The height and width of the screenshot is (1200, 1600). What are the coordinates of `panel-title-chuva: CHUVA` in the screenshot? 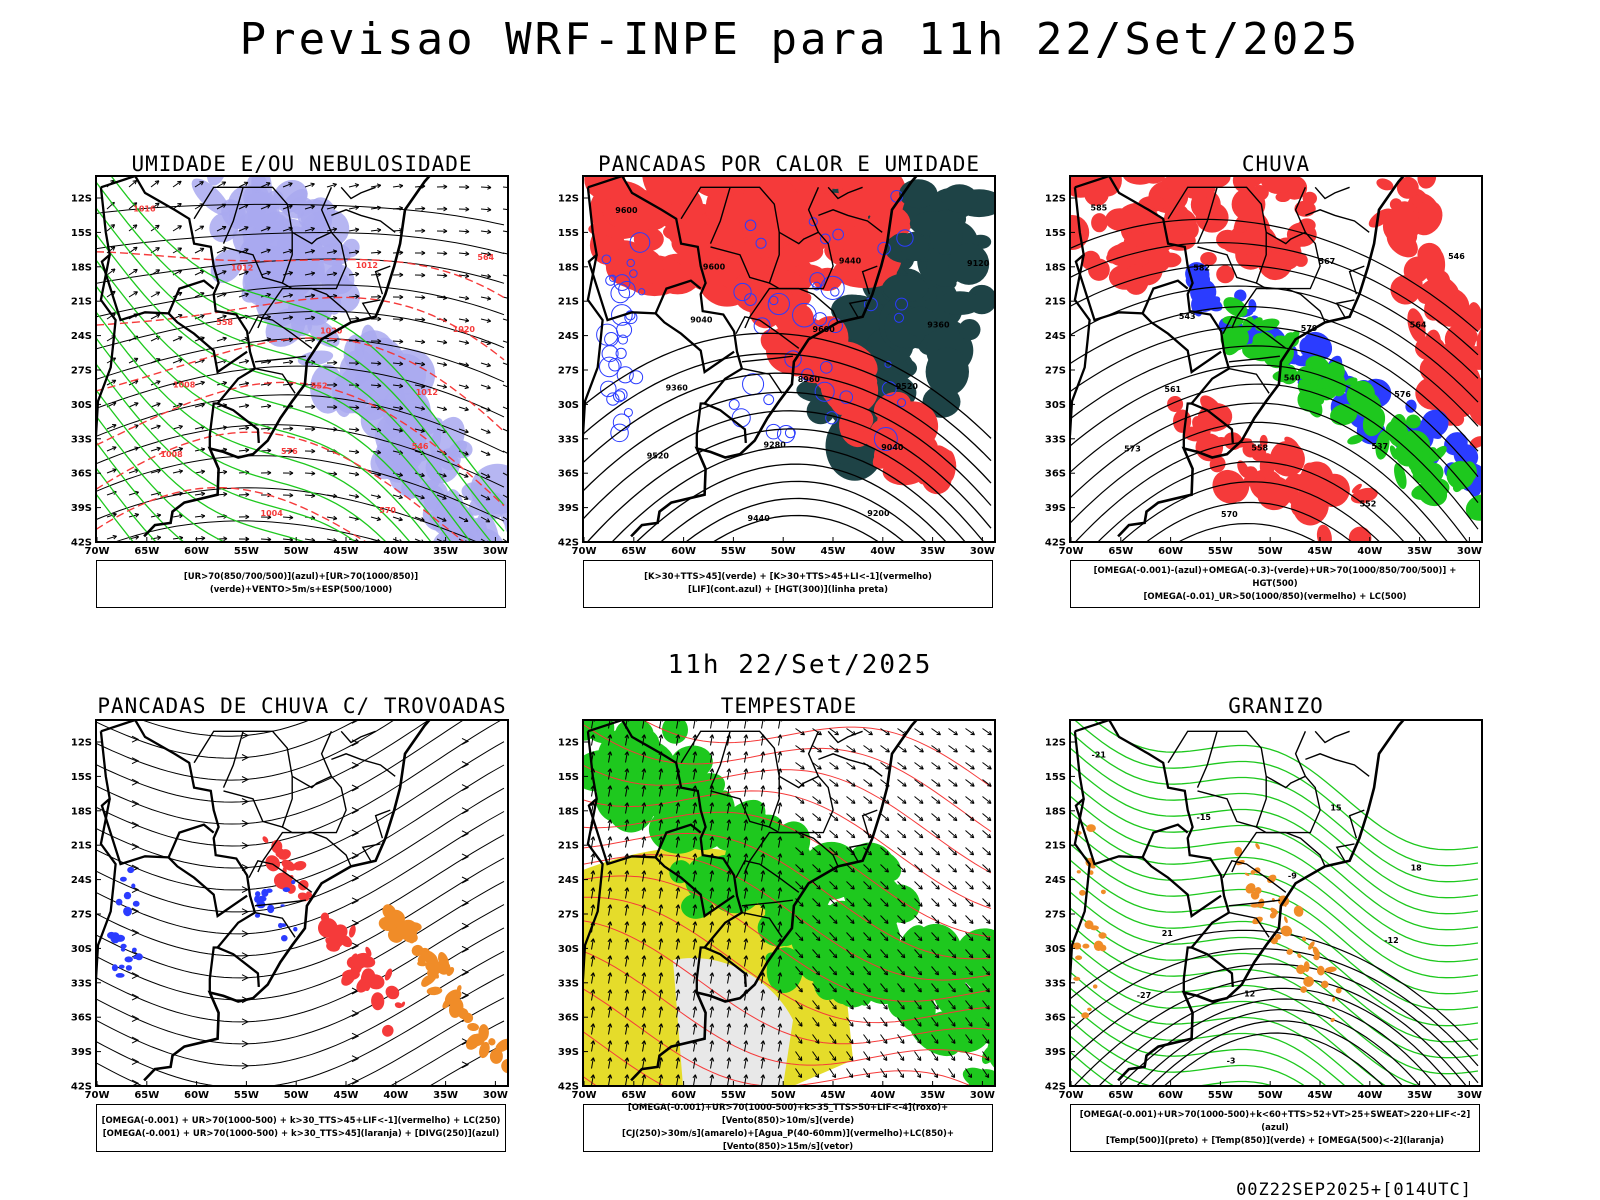 It's located at (1276, 164).